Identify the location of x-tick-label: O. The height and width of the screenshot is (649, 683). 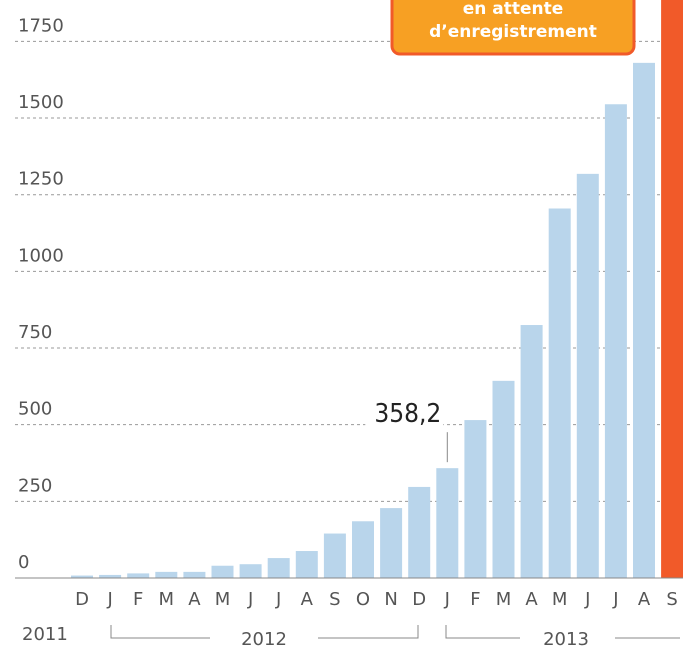
(363, 599).